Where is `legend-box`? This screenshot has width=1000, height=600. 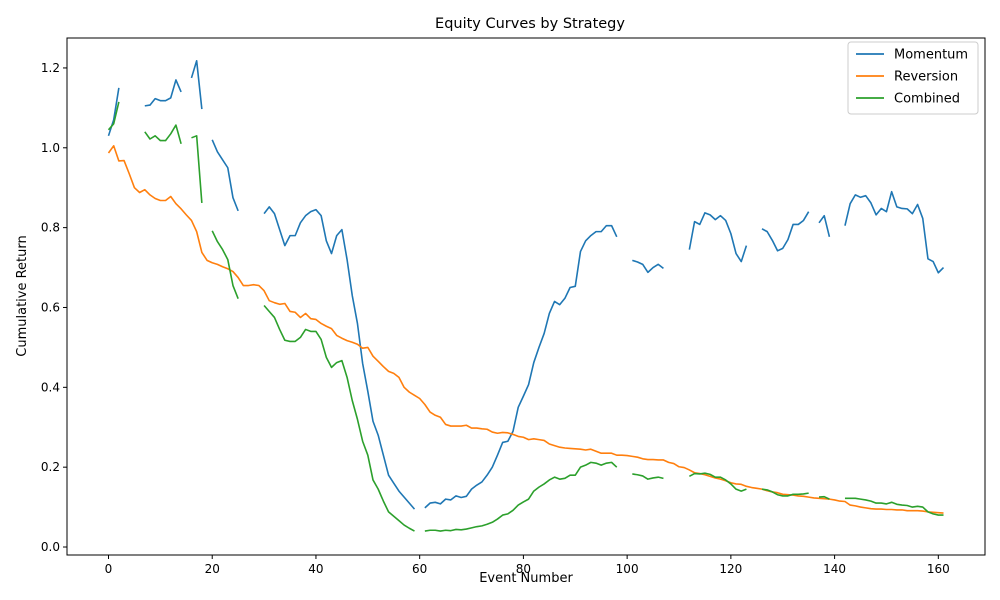
legend-box is located at coordinates (913, 78).